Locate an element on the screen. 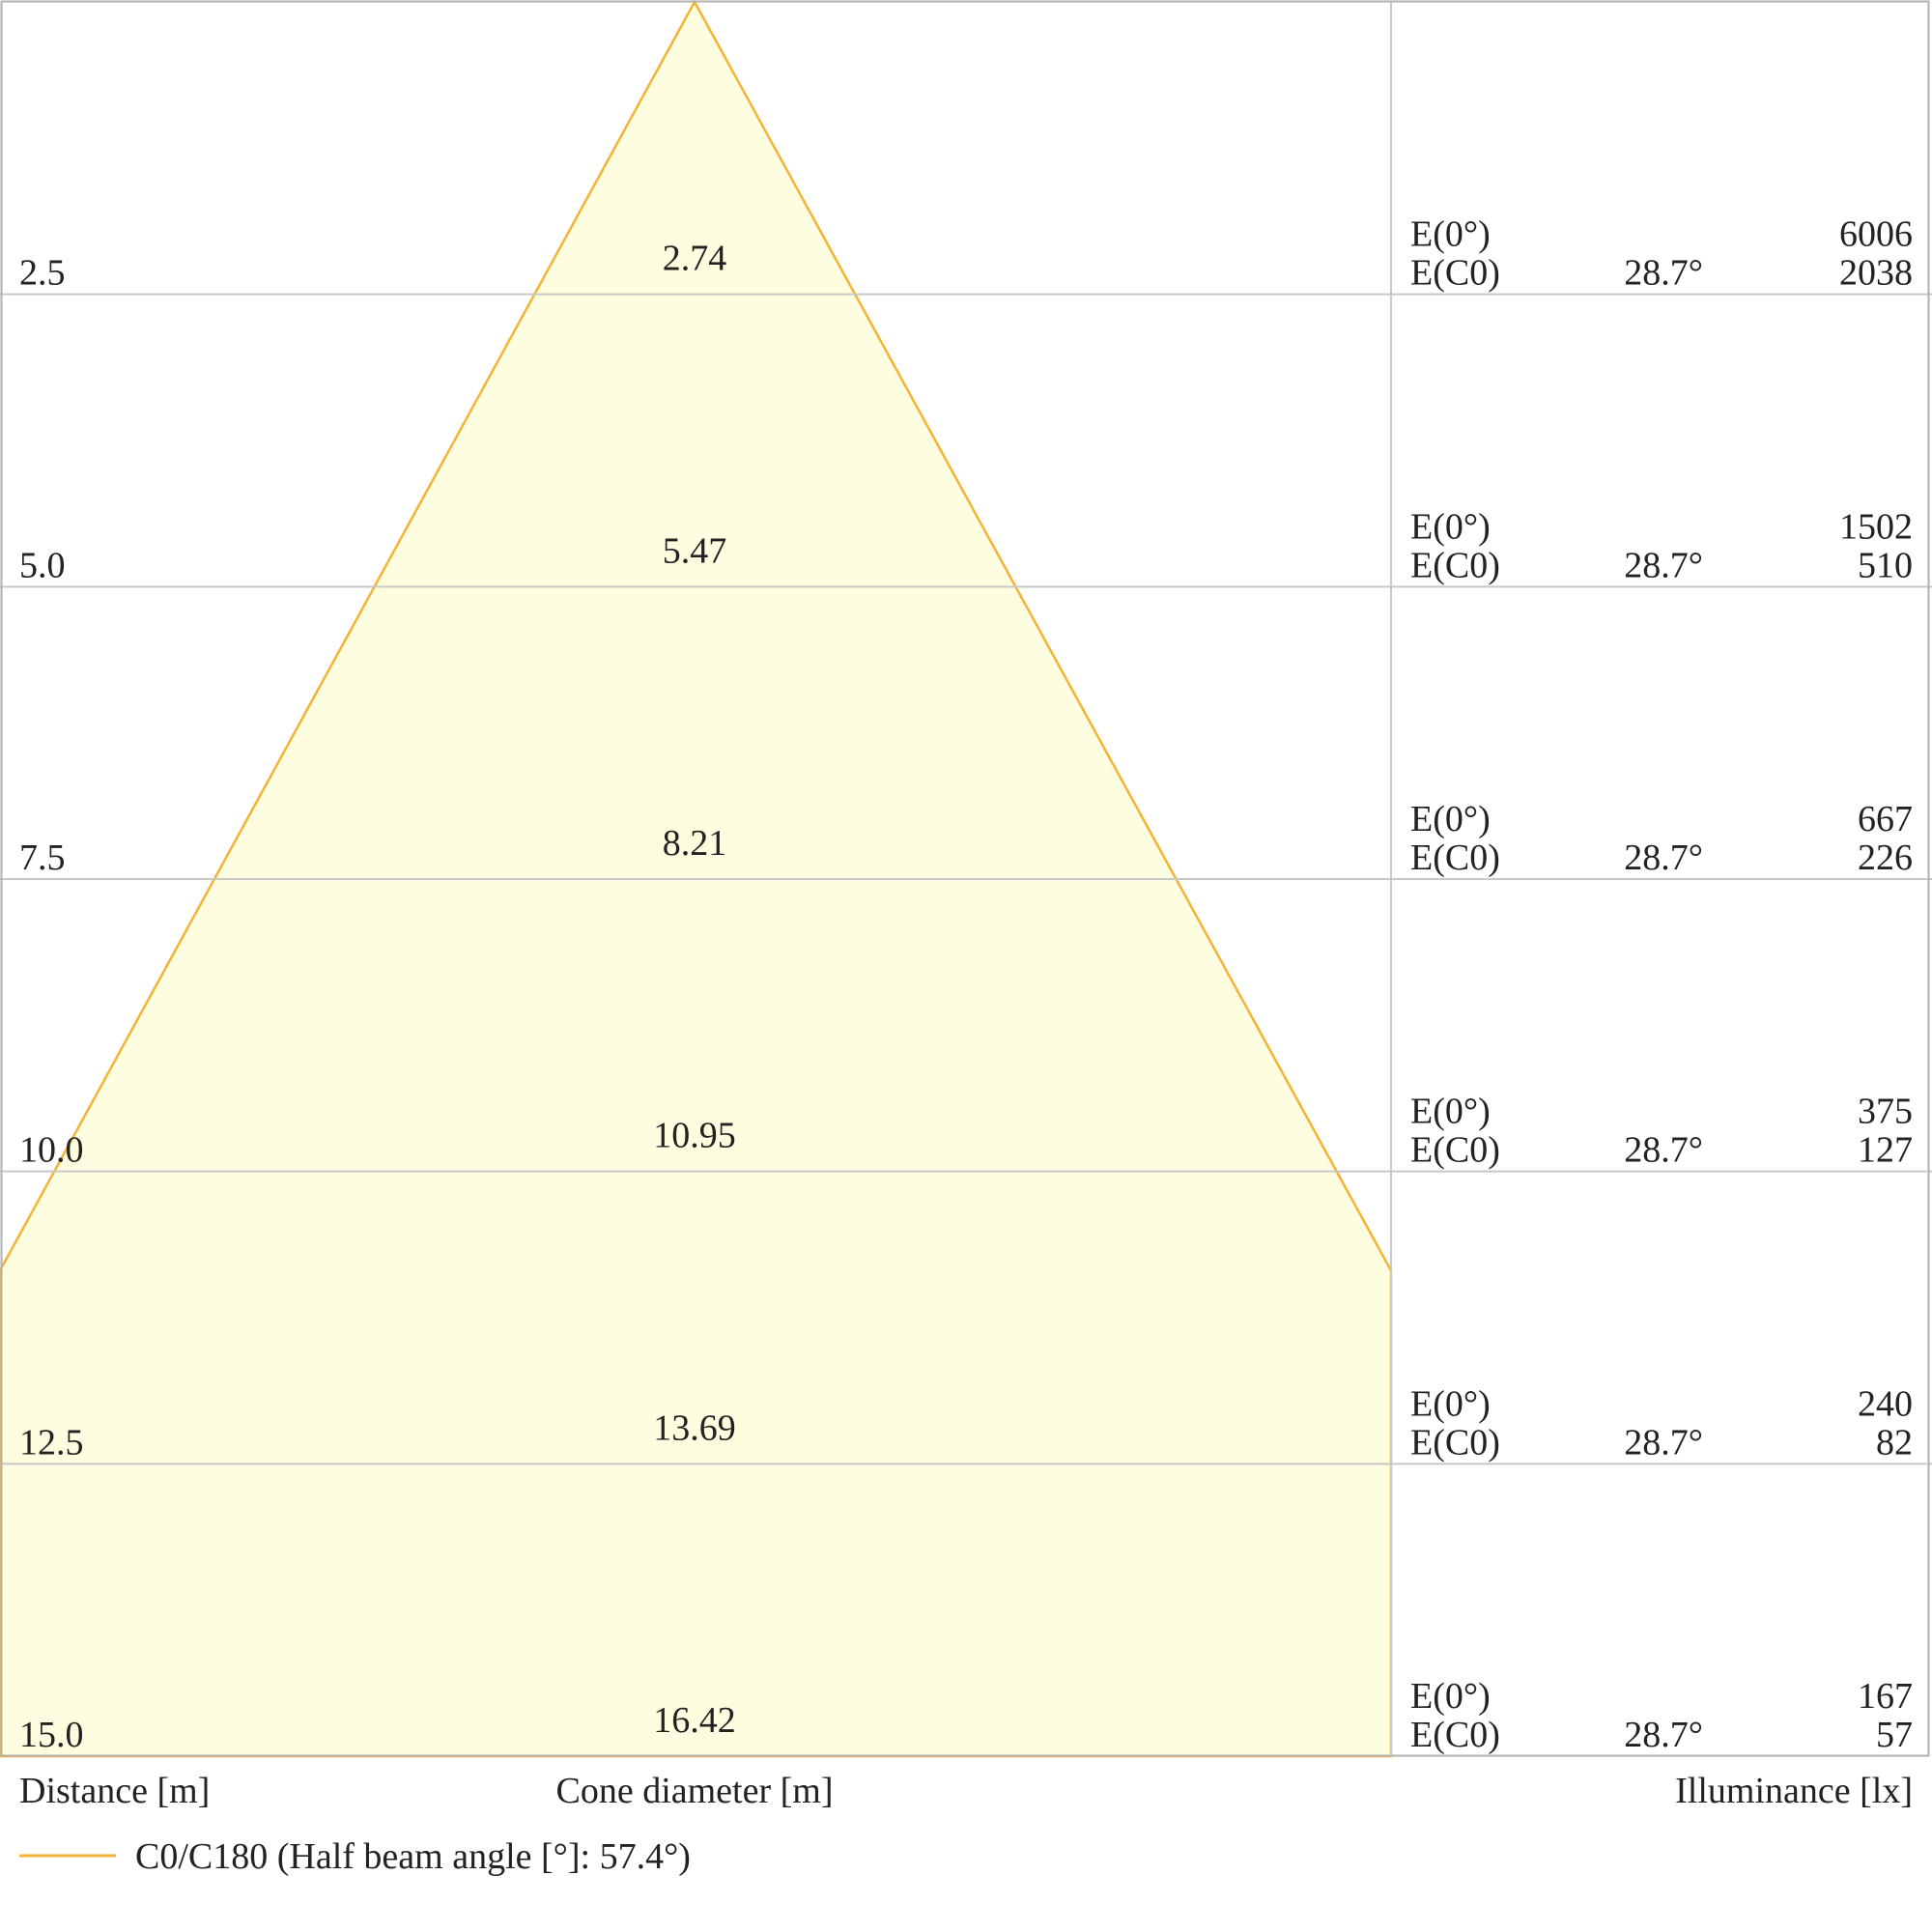 Image resolution: width=1932 pixels, height=1932 pixels. distance-label: 5.0 is located at coordinates (42, 565).